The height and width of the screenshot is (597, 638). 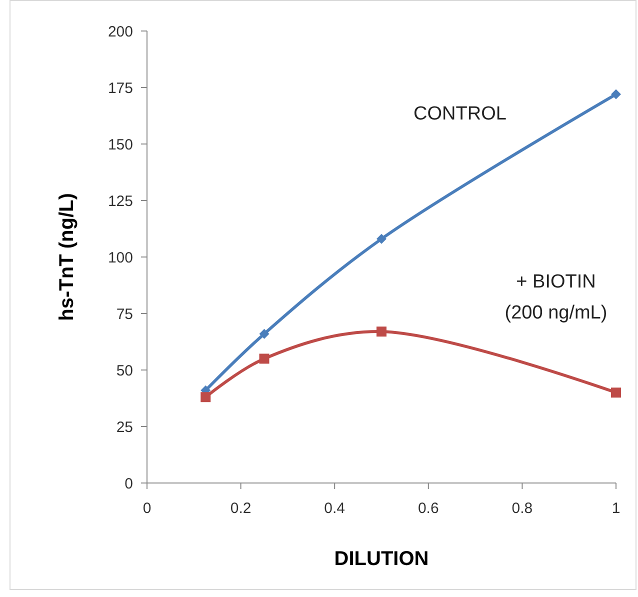 I want to click on x-tick-label: 0.8, so click(x=522, y=508).